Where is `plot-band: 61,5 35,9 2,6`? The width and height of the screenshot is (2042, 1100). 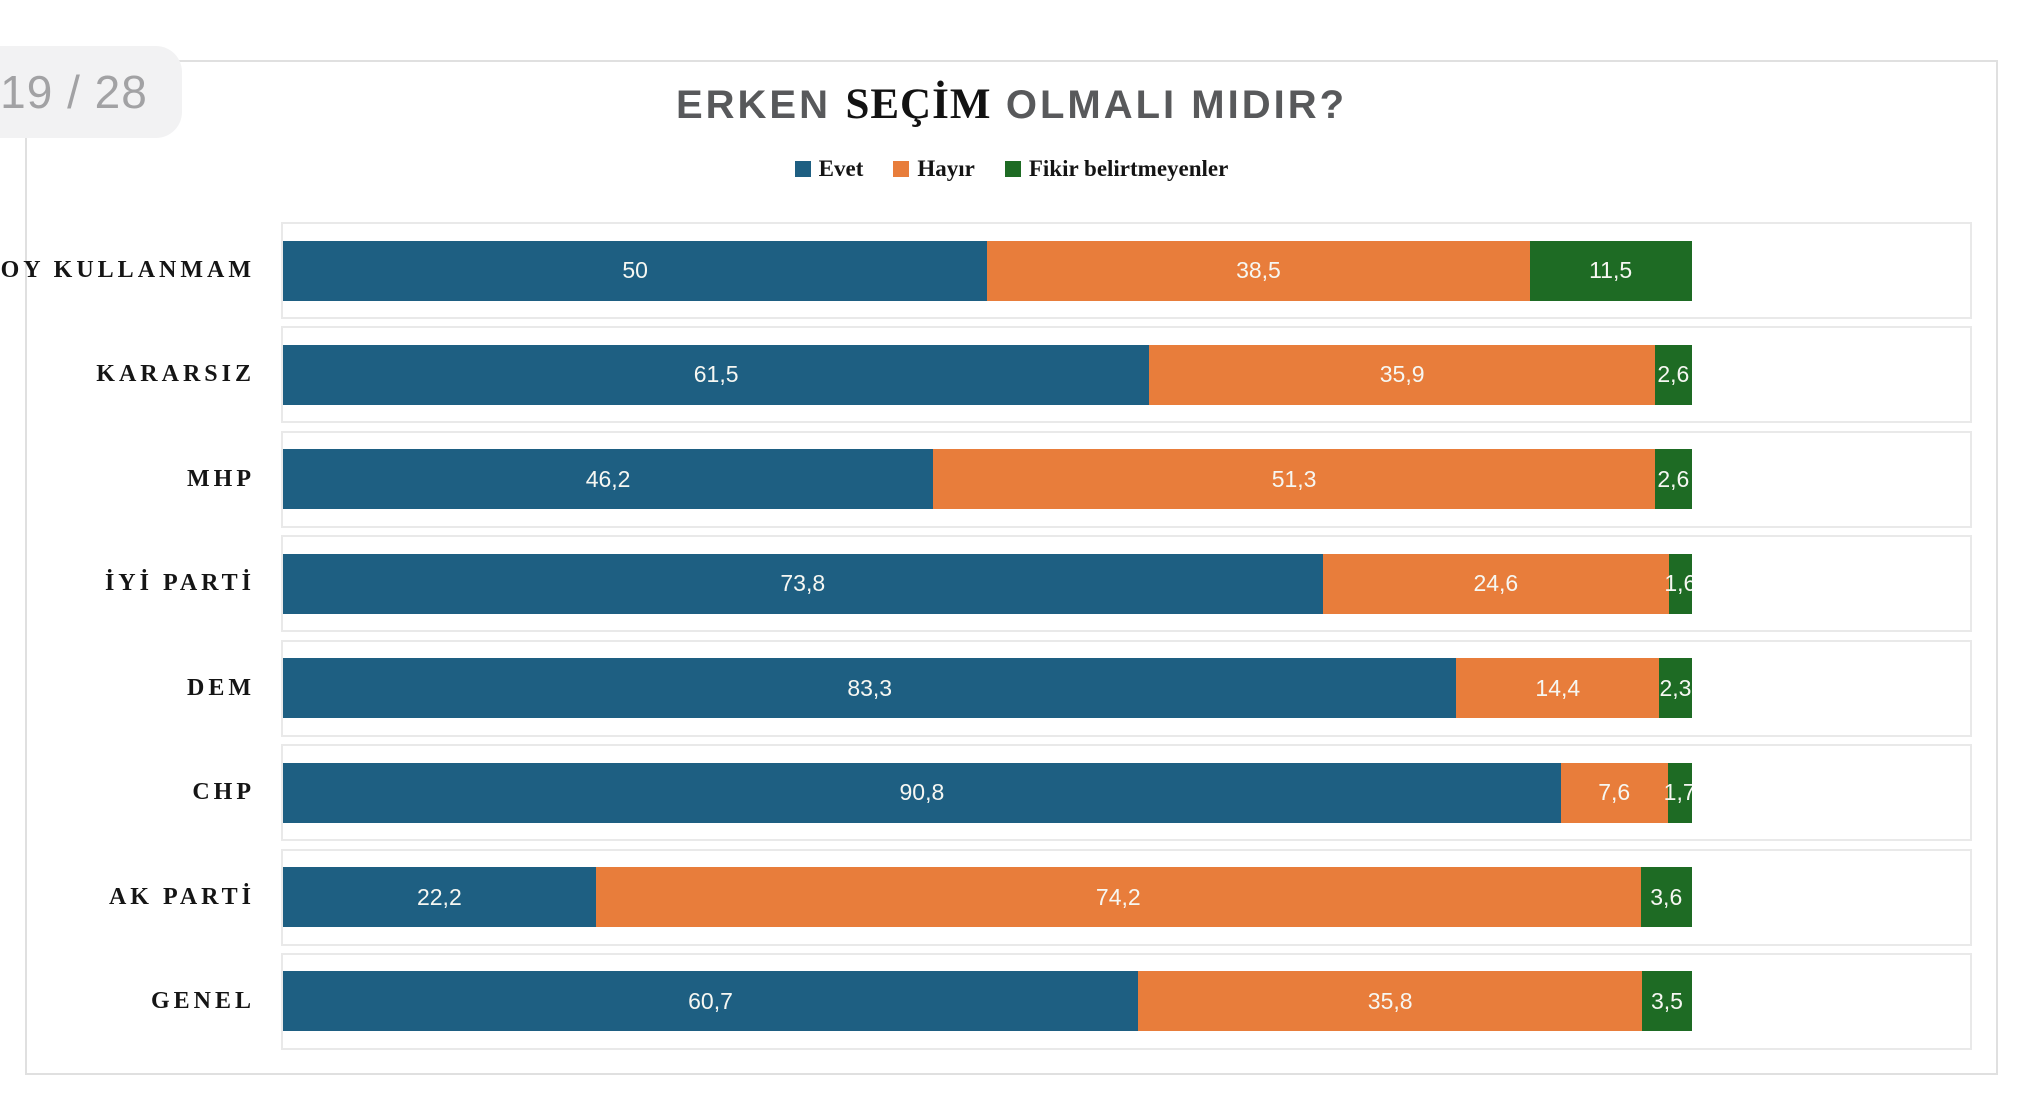
plot-band: 61,5 35,9 2,6 is located at coordinates (1126, 375).